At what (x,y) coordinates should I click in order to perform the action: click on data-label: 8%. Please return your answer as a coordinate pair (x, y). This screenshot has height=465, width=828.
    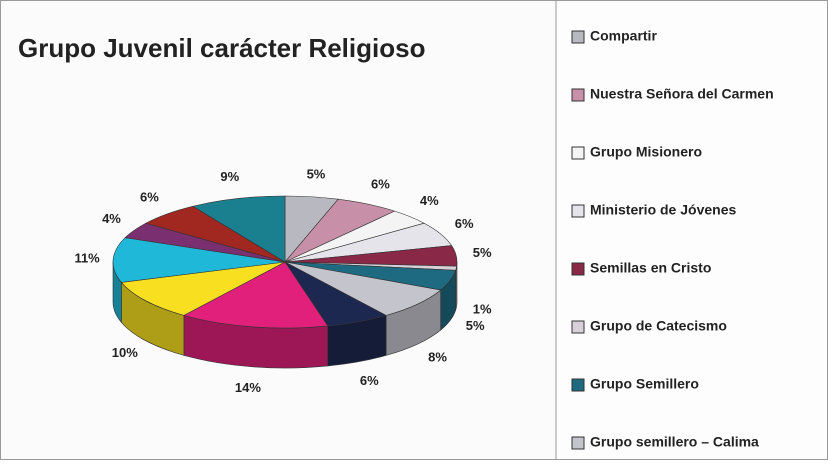
    Looking at the image, I should click on (437, 357).